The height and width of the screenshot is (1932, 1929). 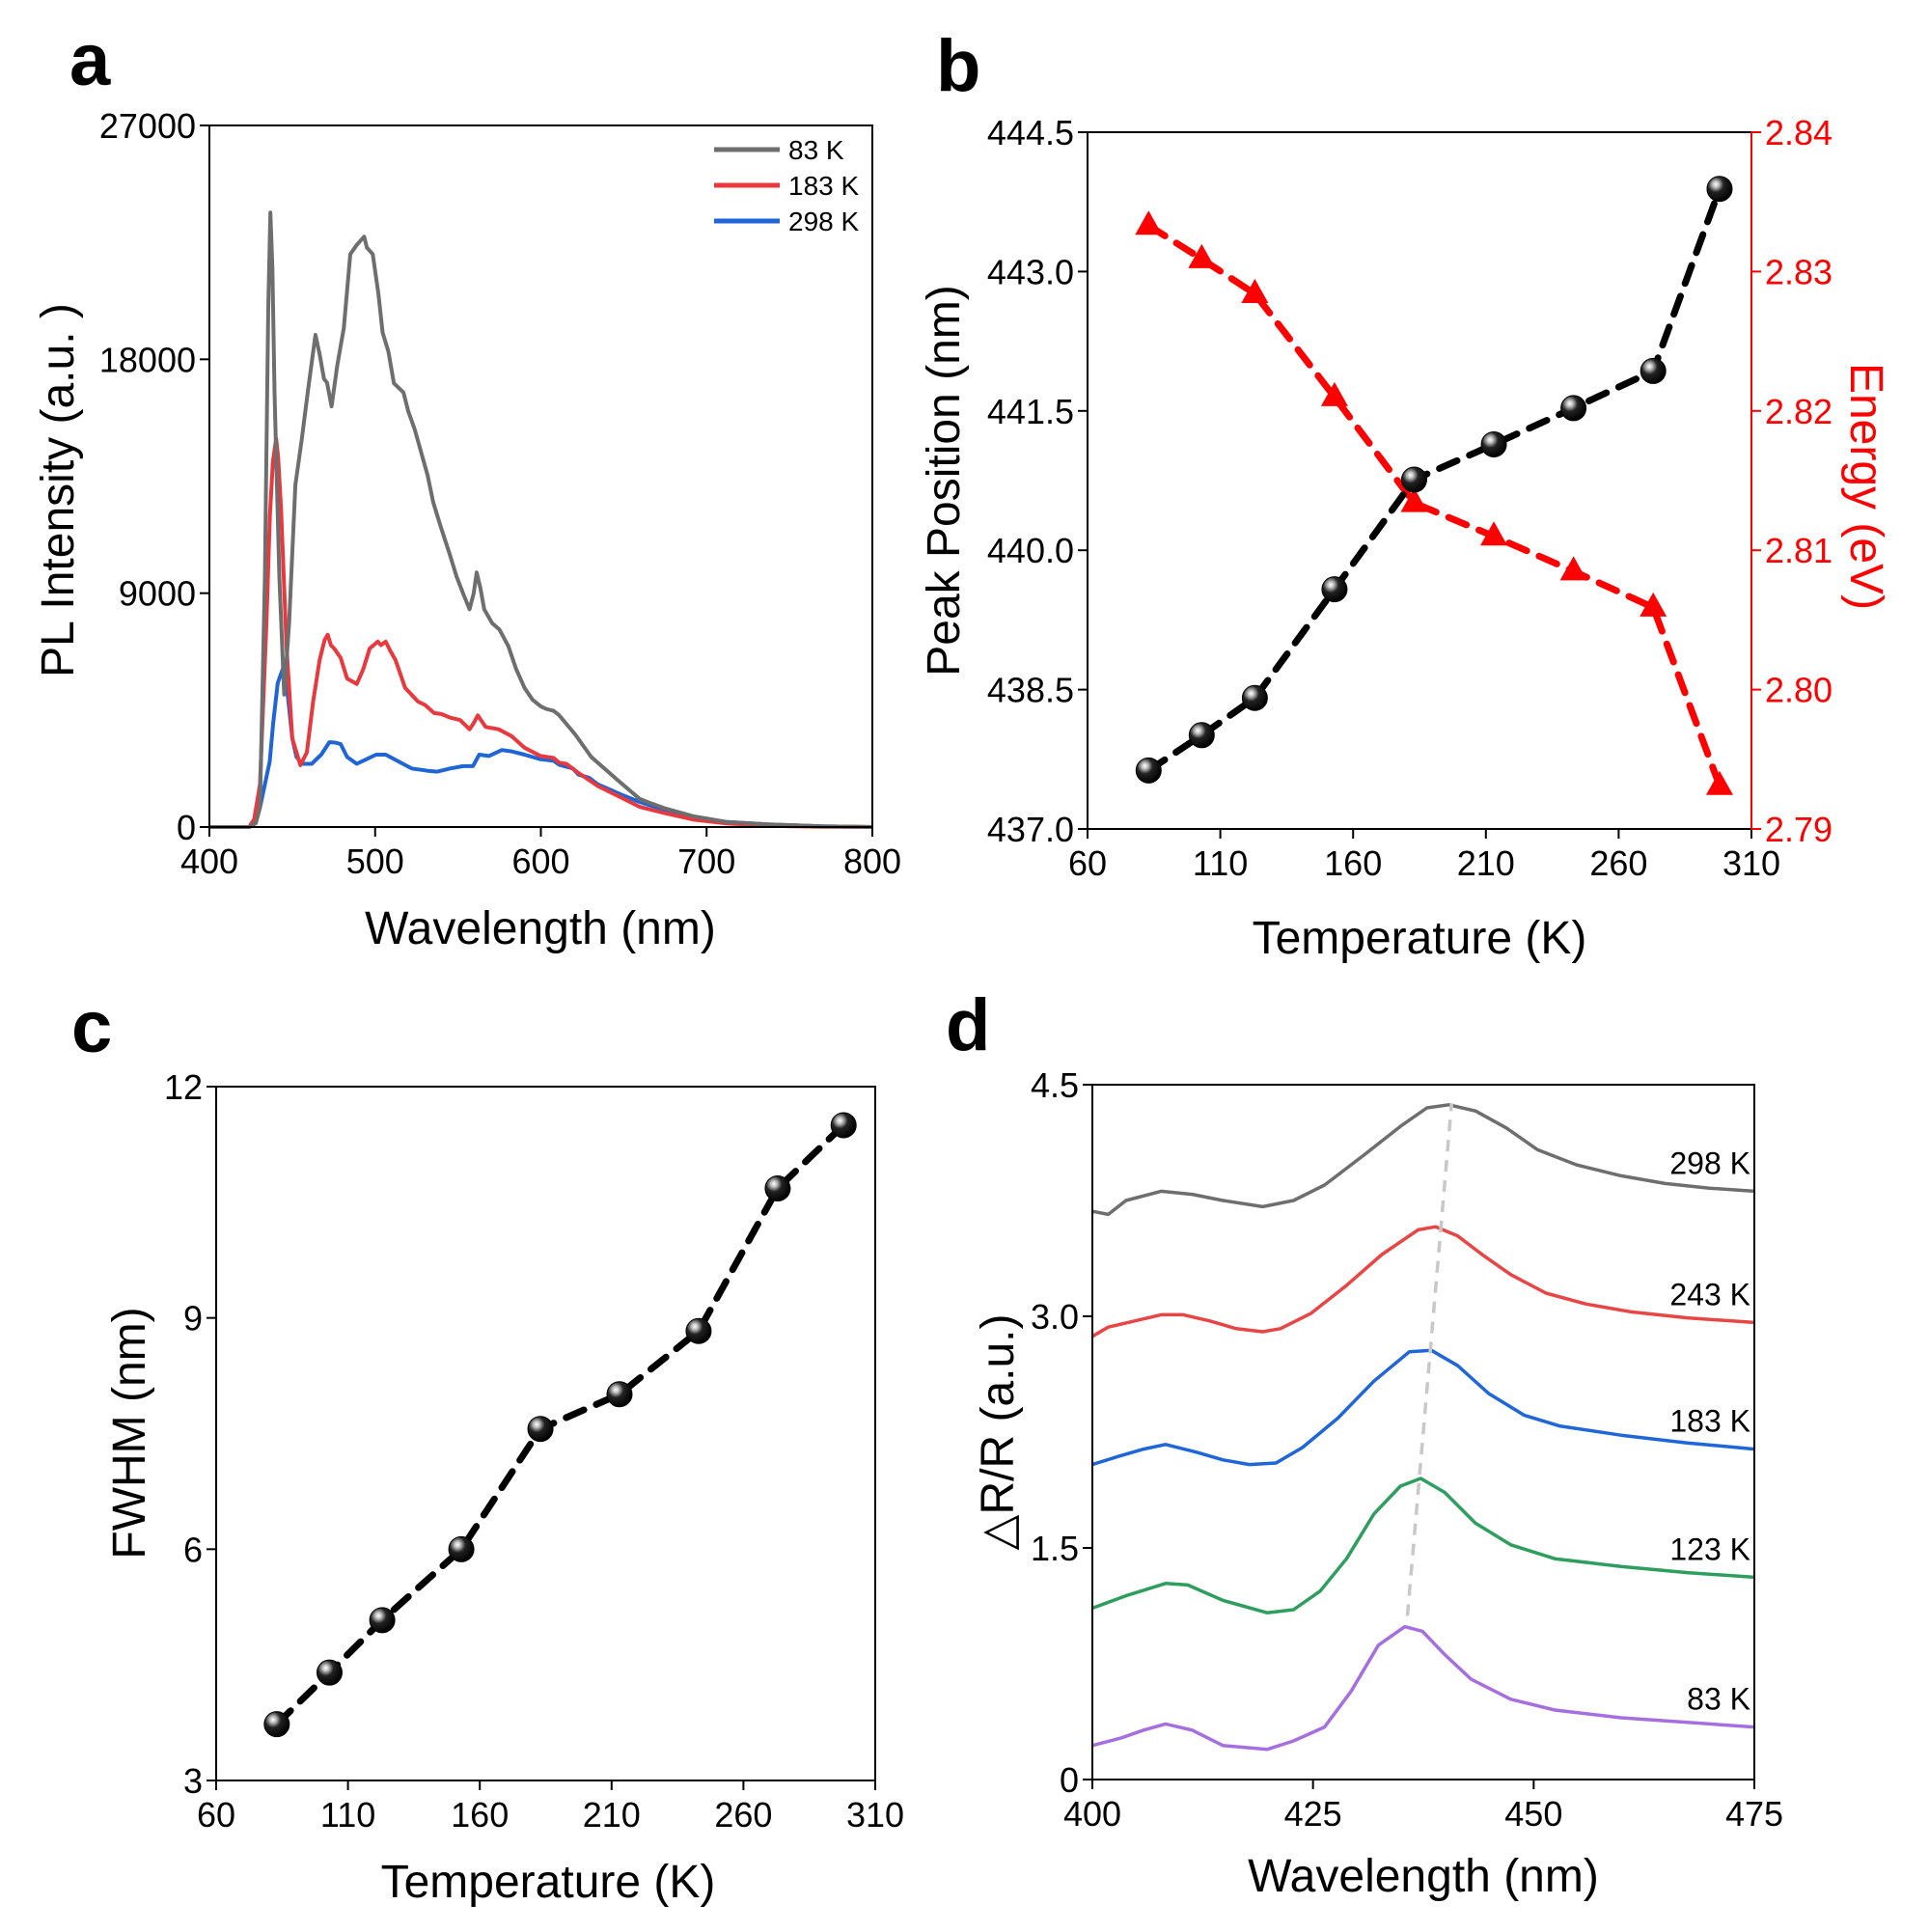 What do you see at coordinates (1030, 411) in the screenshot?
I see `y-tick-label: 441.5` at bounding box center [1030, 411].